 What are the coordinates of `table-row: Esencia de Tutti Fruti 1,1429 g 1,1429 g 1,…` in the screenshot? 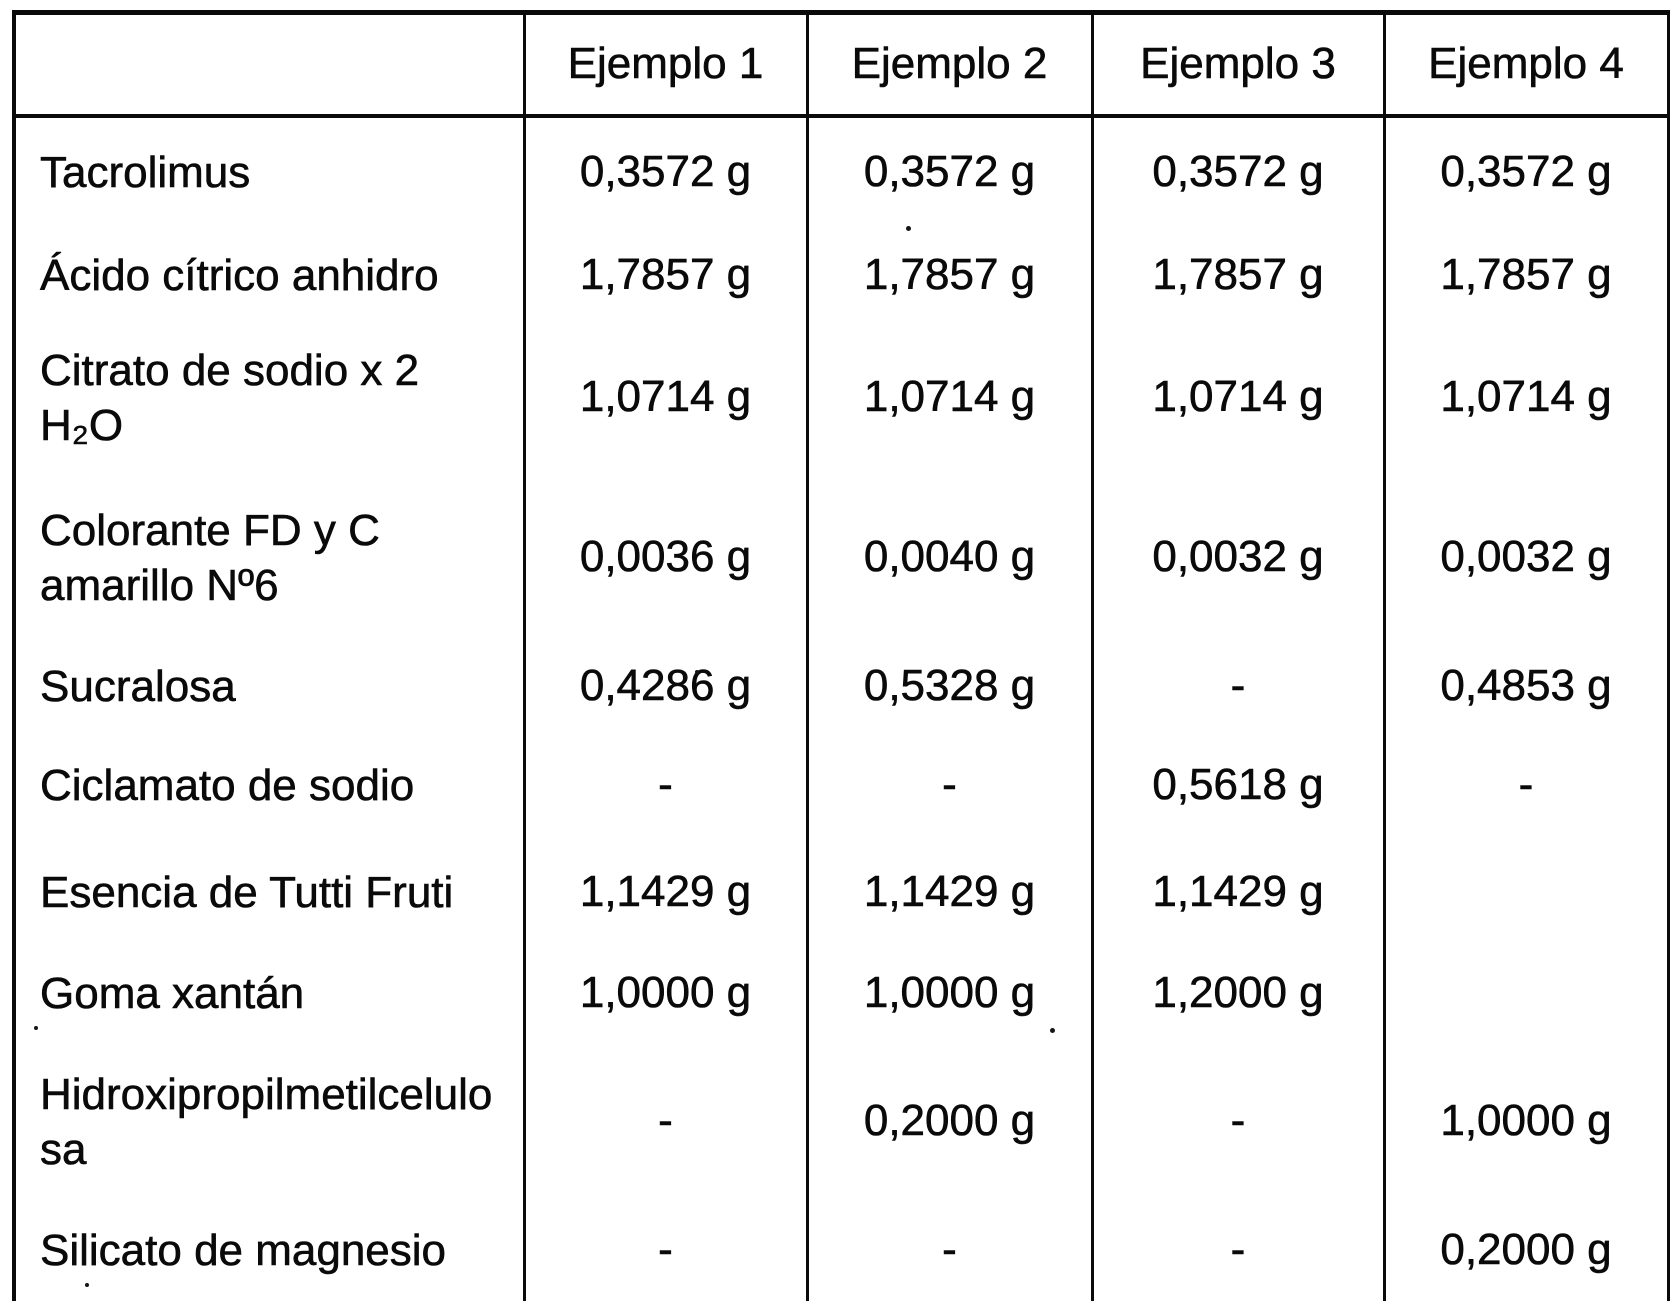 It's located at (841, 892).